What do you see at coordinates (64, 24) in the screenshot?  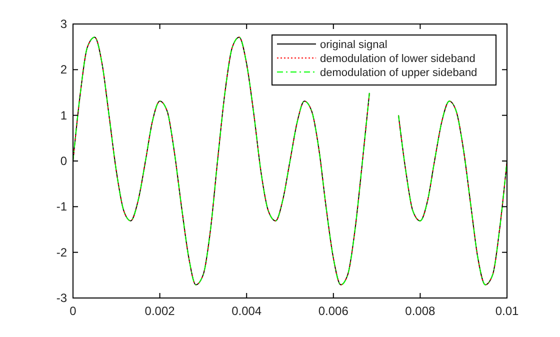 I see `y-tick-label: 3` at bounding box center [64, 24].